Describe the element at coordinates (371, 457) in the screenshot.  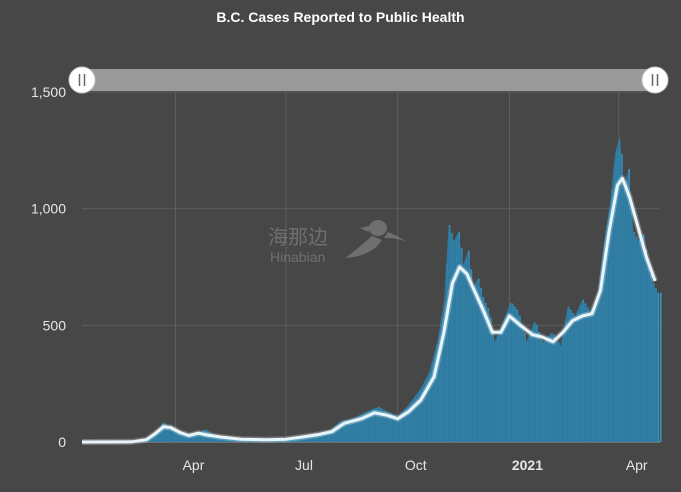
I see `x-axis: Apr Jul Oct 2021 Apr` at that location.